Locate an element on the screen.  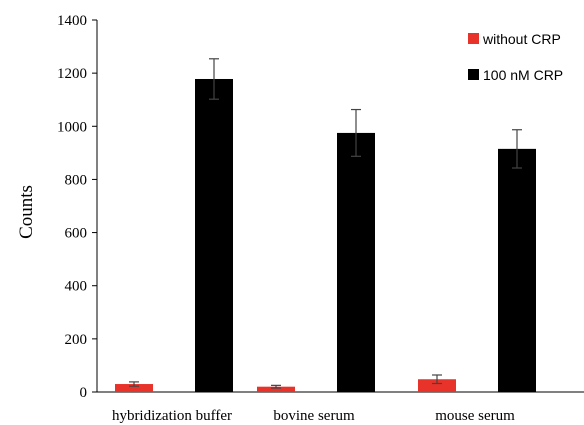
y-tick-label: 200 is located at coordinates (76, 340).